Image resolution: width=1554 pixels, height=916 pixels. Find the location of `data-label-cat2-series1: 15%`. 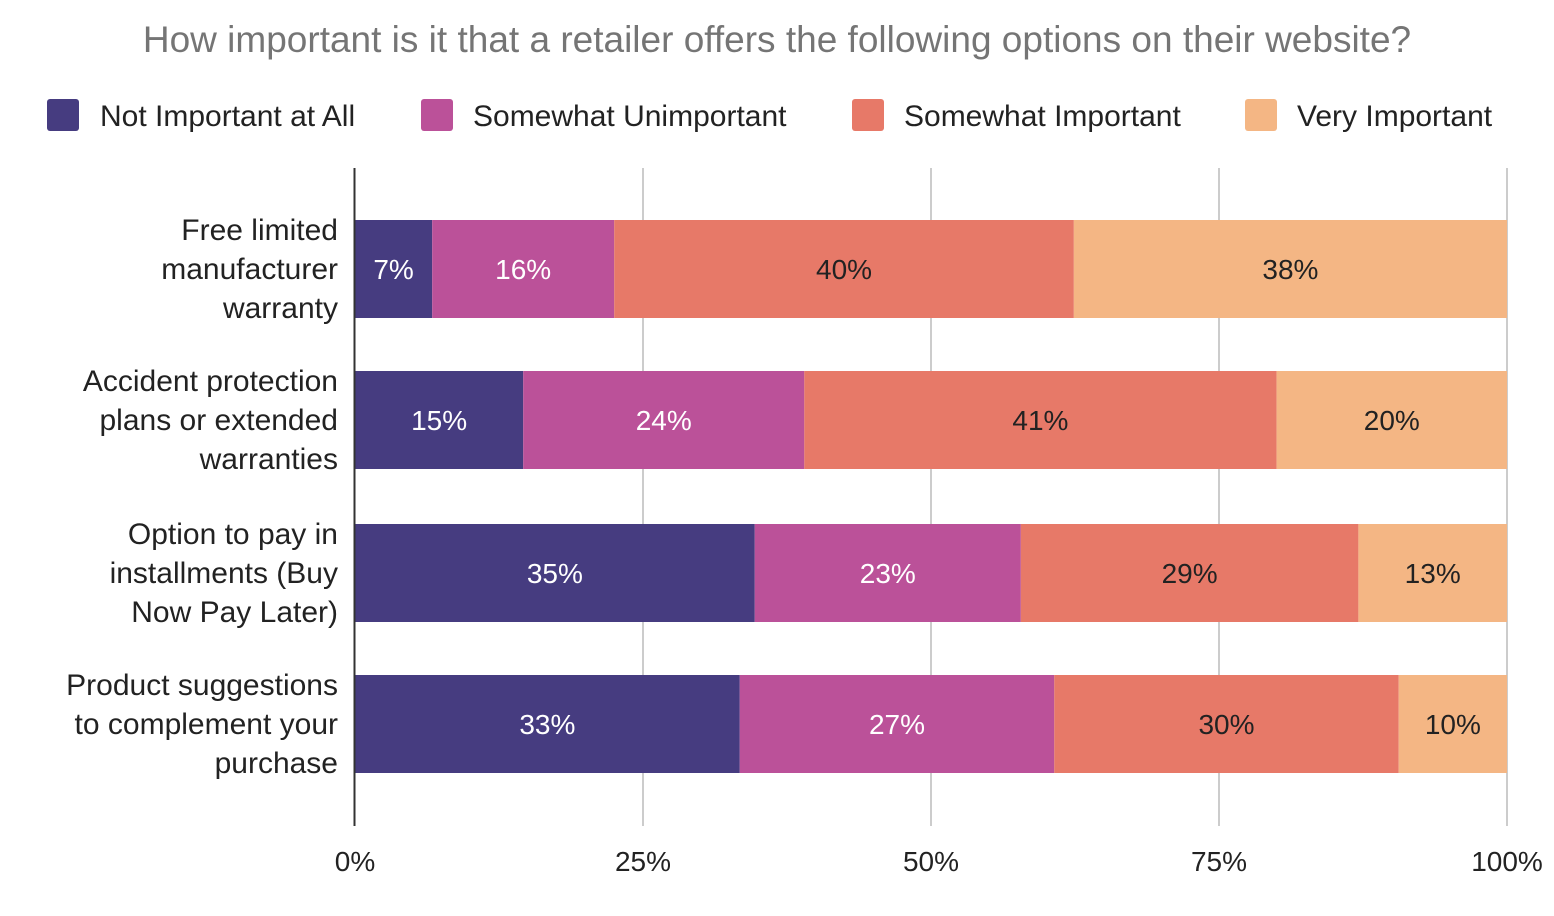

data-label-cat2-series1: 15% is located at coordinates (439, 420).